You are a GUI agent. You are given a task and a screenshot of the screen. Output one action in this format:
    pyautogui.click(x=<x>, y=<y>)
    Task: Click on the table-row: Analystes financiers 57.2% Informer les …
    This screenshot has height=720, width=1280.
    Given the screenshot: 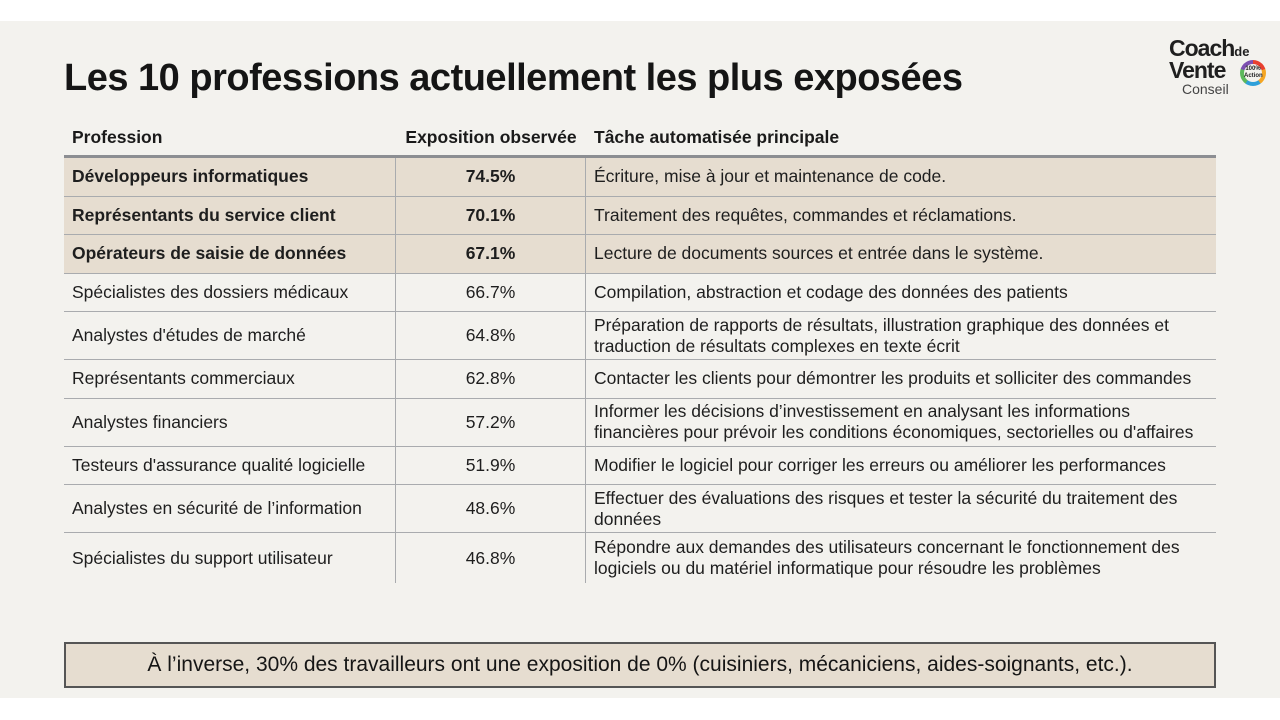 What is the action you would take?
    pyautogui.click(x=640, y=422)
    